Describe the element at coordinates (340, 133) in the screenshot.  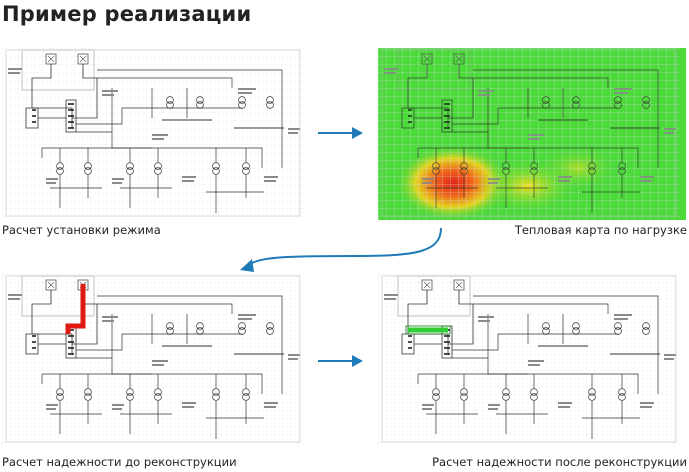
I see `arrow-right-icon` at that location.